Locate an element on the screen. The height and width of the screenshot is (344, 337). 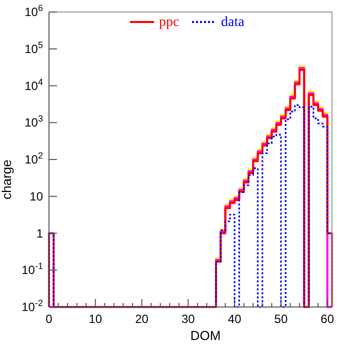
y-tick-label: 10 is located at coordinates (37, 196).